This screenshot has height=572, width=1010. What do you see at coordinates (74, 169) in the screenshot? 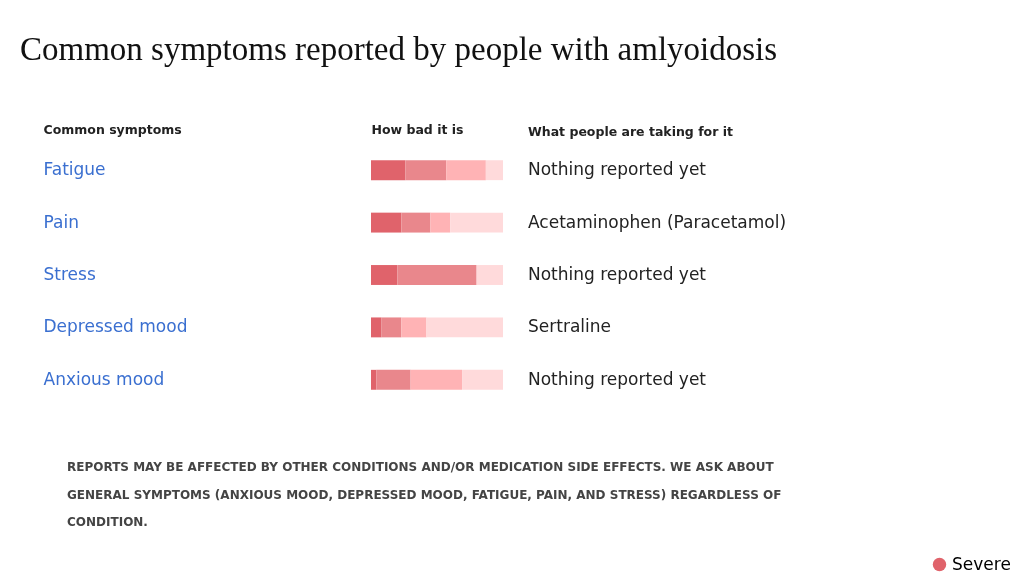
I see `y-tick-label: Fatigue` at bounding box center [74, 169].